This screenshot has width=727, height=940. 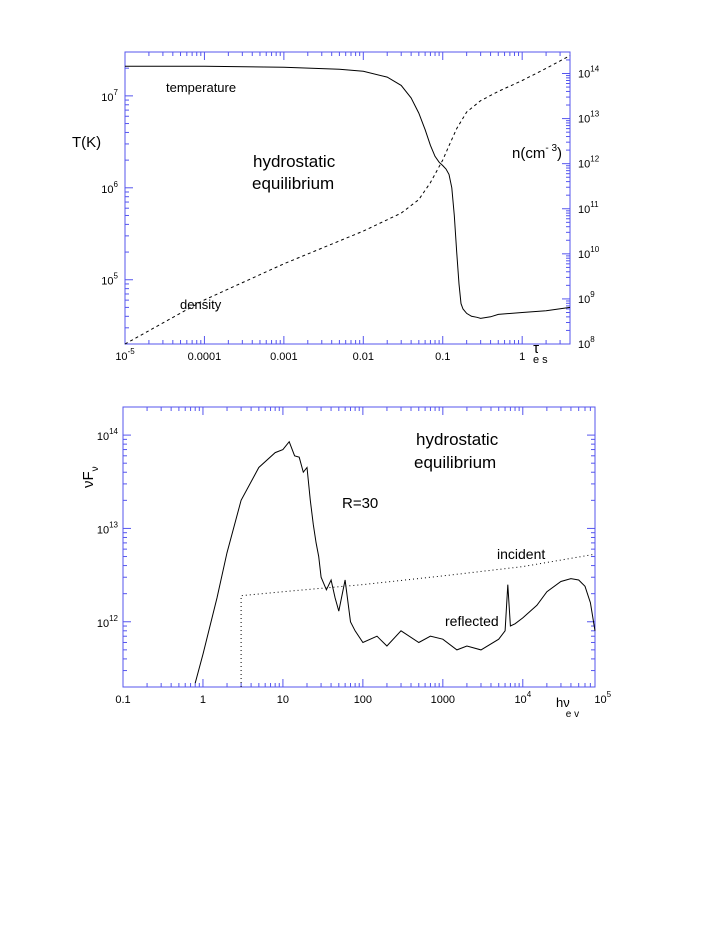 What do you see at coordinates (594, 114) in the screenshot?
I see `top-yr-tick-label-exp: 13` at bounding box center [594, 114].